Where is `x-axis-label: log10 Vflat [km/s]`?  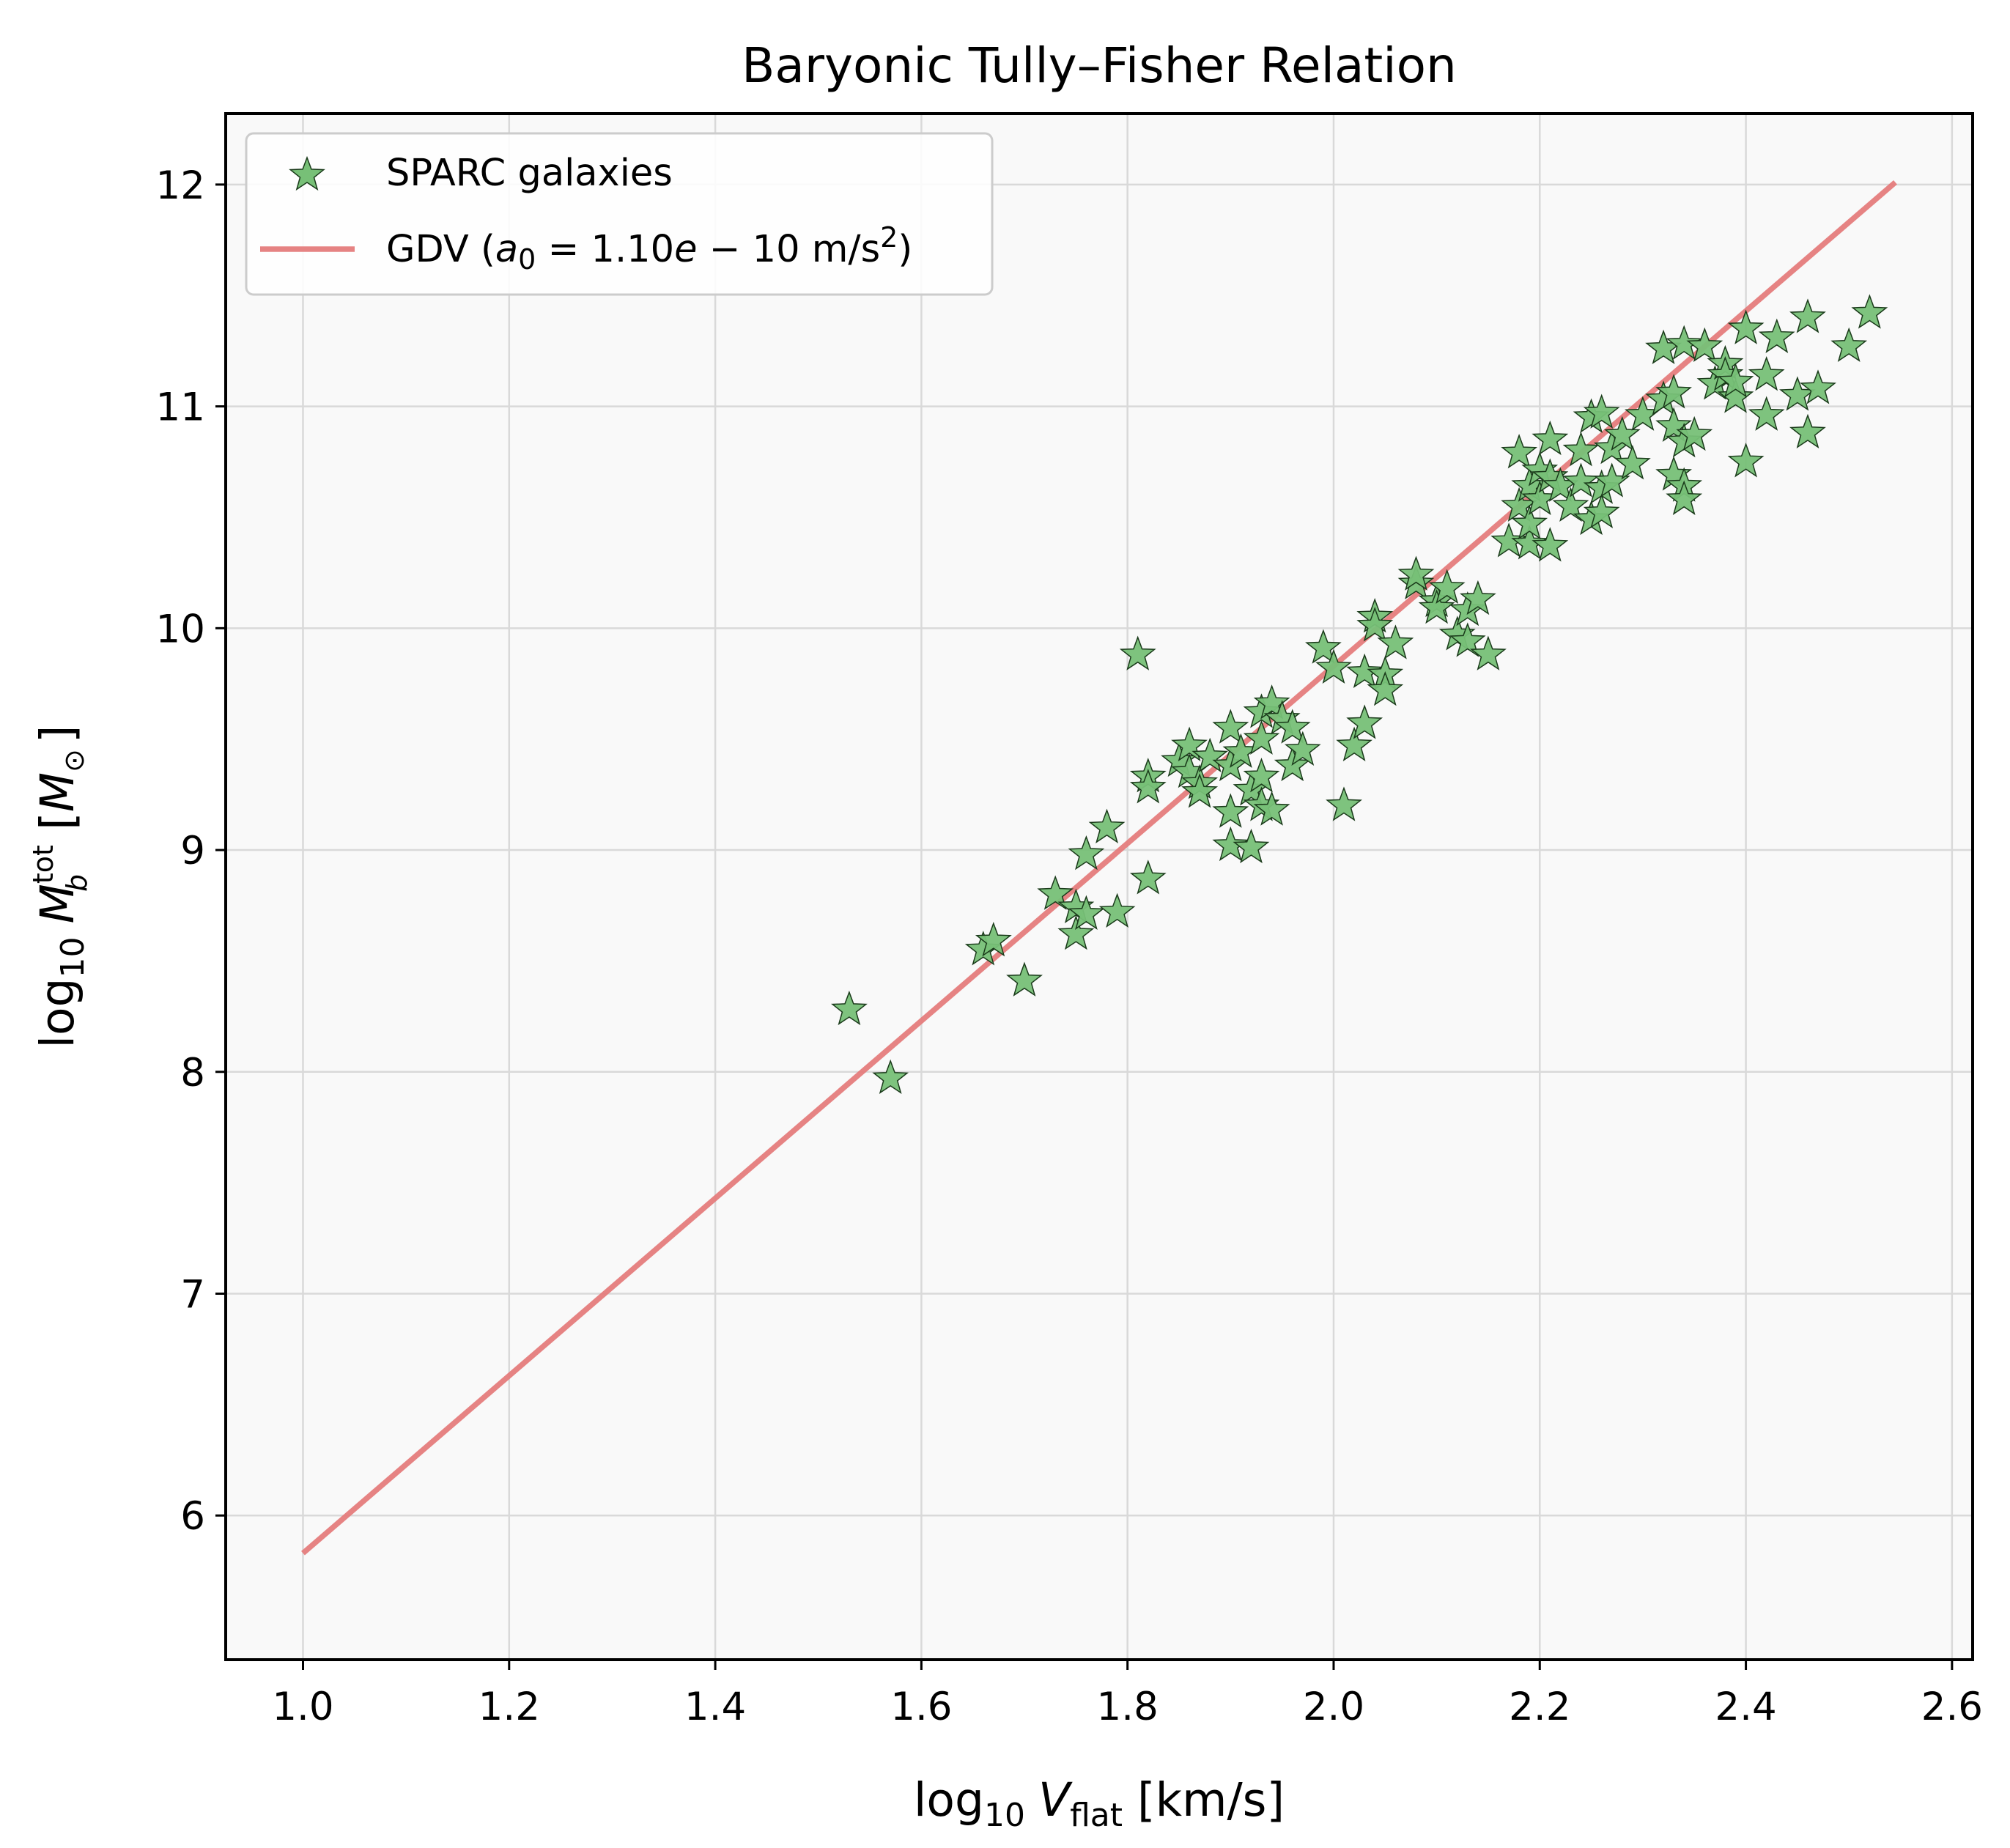
x-axis-label: log10 Vflat [km/s] is located at coordinates (1099, 1803).